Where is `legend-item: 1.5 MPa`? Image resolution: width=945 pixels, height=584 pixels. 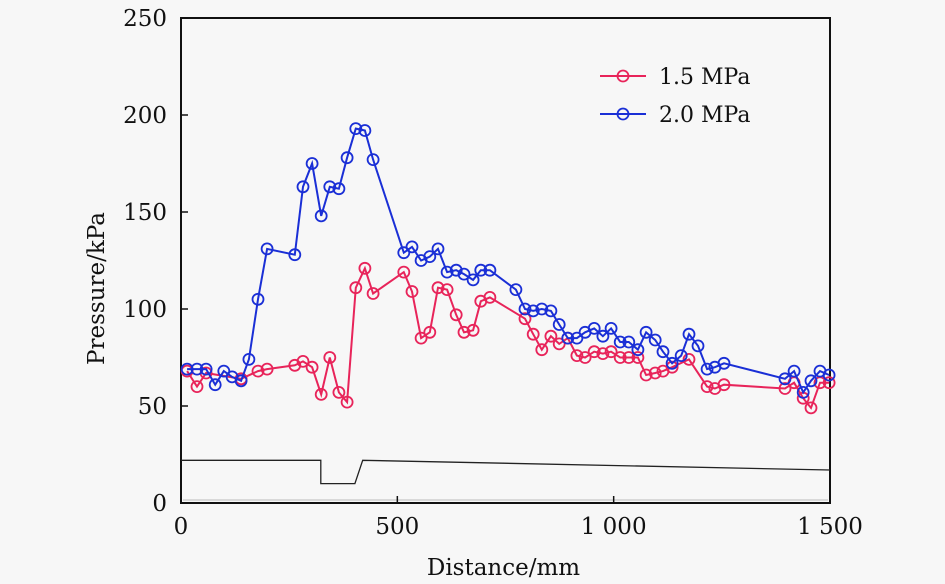 legend-item: 1.5 MPa is located at coordinates (675, 77).